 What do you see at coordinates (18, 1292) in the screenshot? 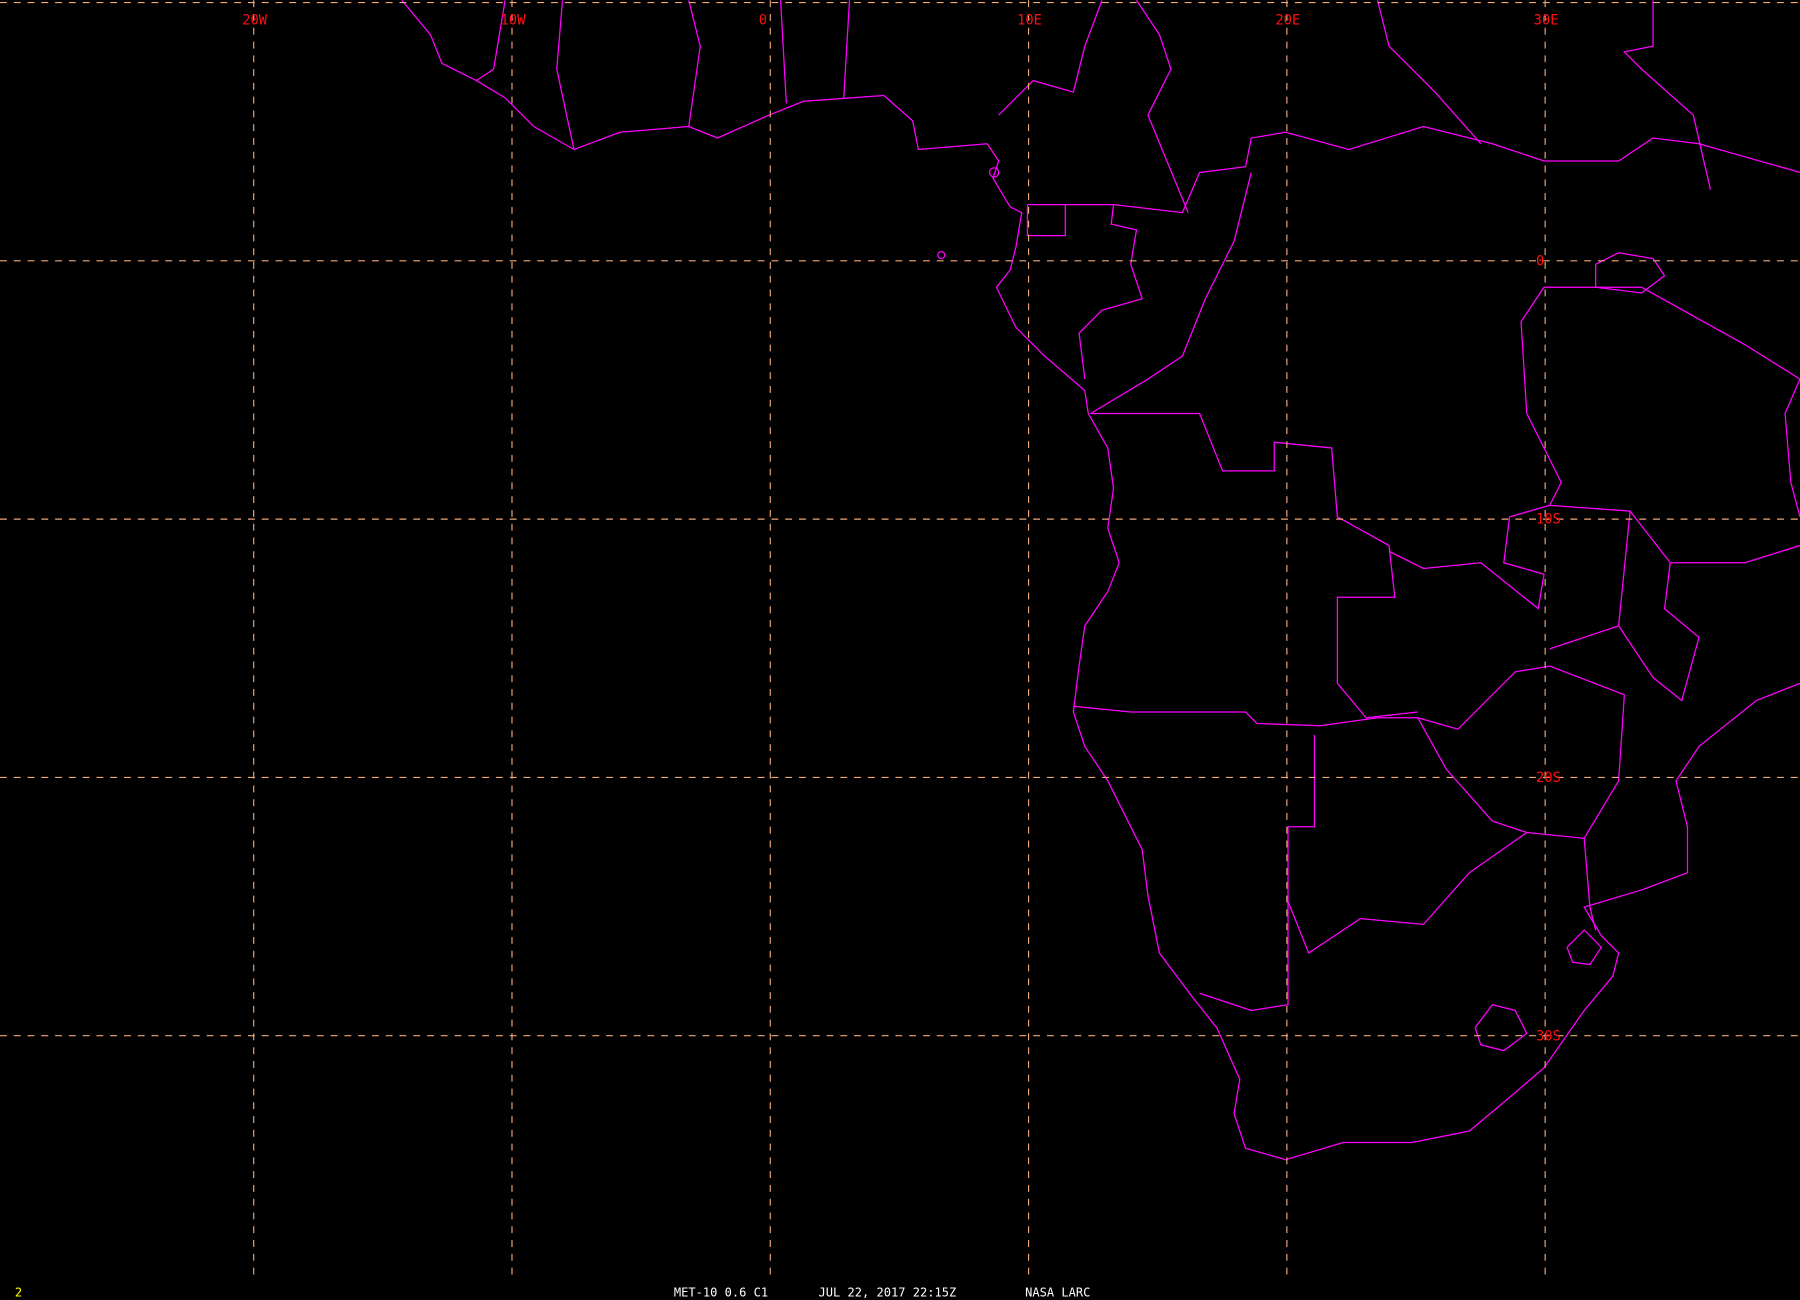
I see `frame-number: 2` at bounding box center [18, 1292].